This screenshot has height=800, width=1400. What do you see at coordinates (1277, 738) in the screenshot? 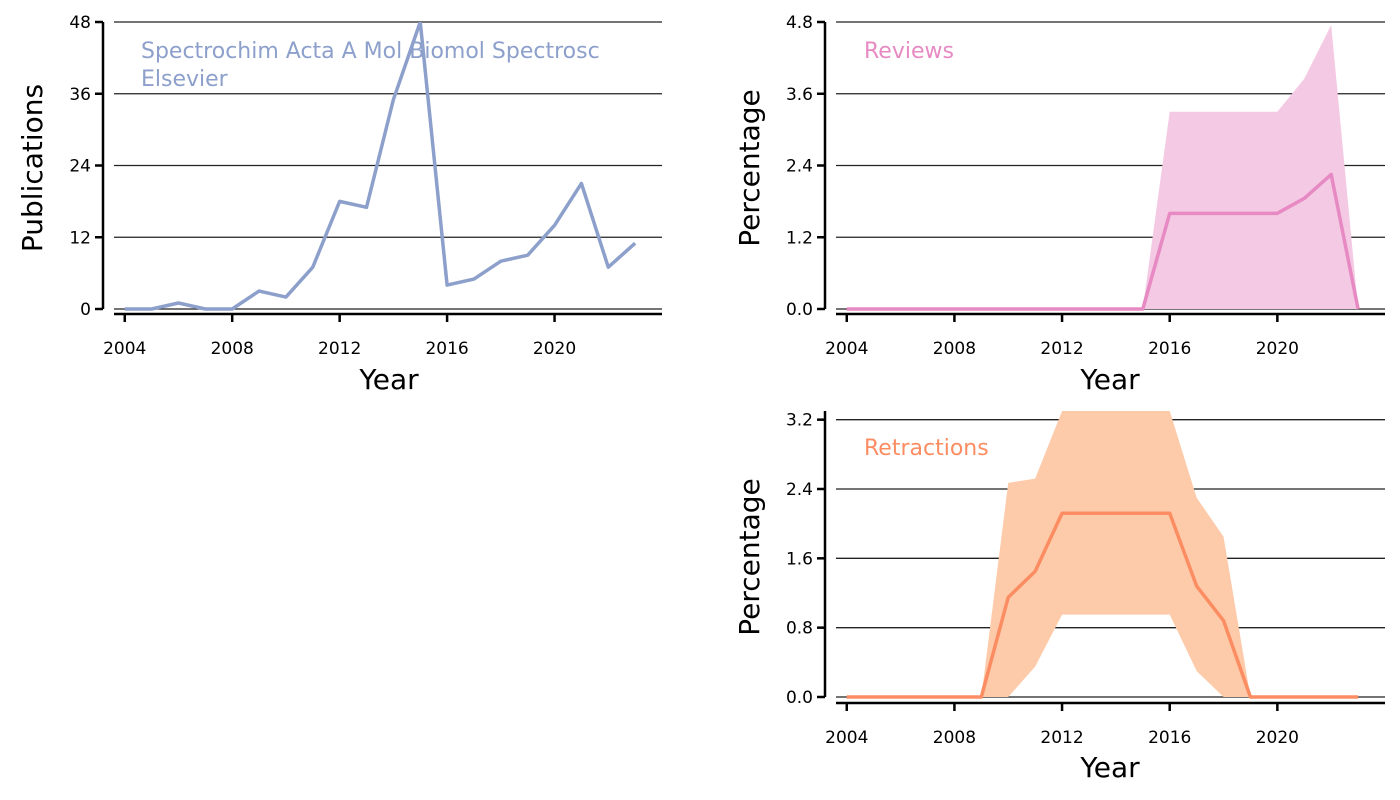
I see `retractions-x-tick-label-4: 2020` at bounding box center [1277, 738].